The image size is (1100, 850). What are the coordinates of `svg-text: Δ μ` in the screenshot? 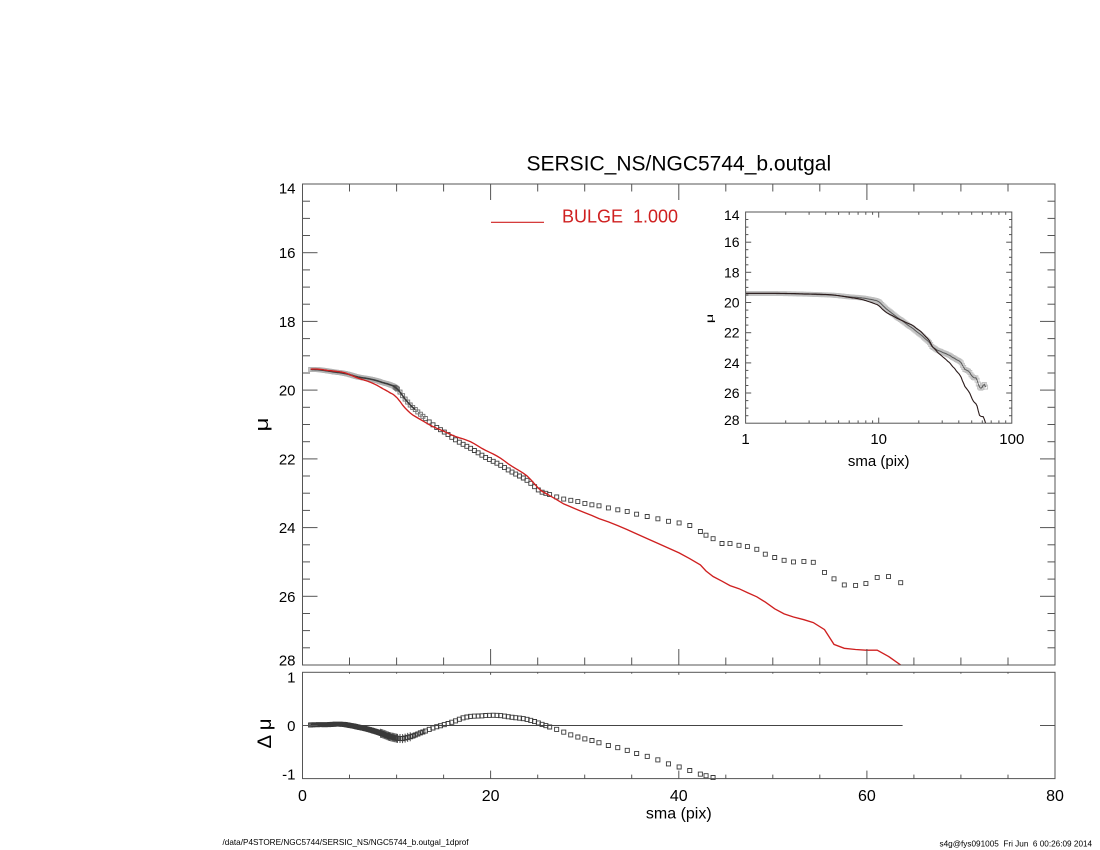 It's located at (265, 734).